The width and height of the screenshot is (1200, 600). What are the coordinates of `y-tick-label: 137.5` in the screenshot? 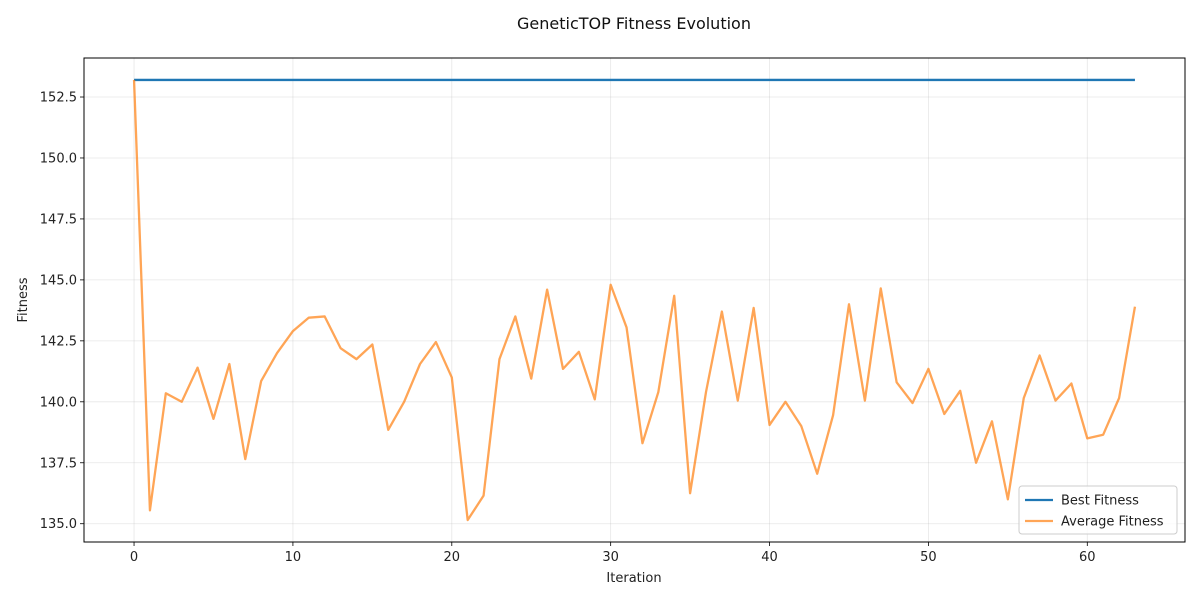 It's located at (58, 463).